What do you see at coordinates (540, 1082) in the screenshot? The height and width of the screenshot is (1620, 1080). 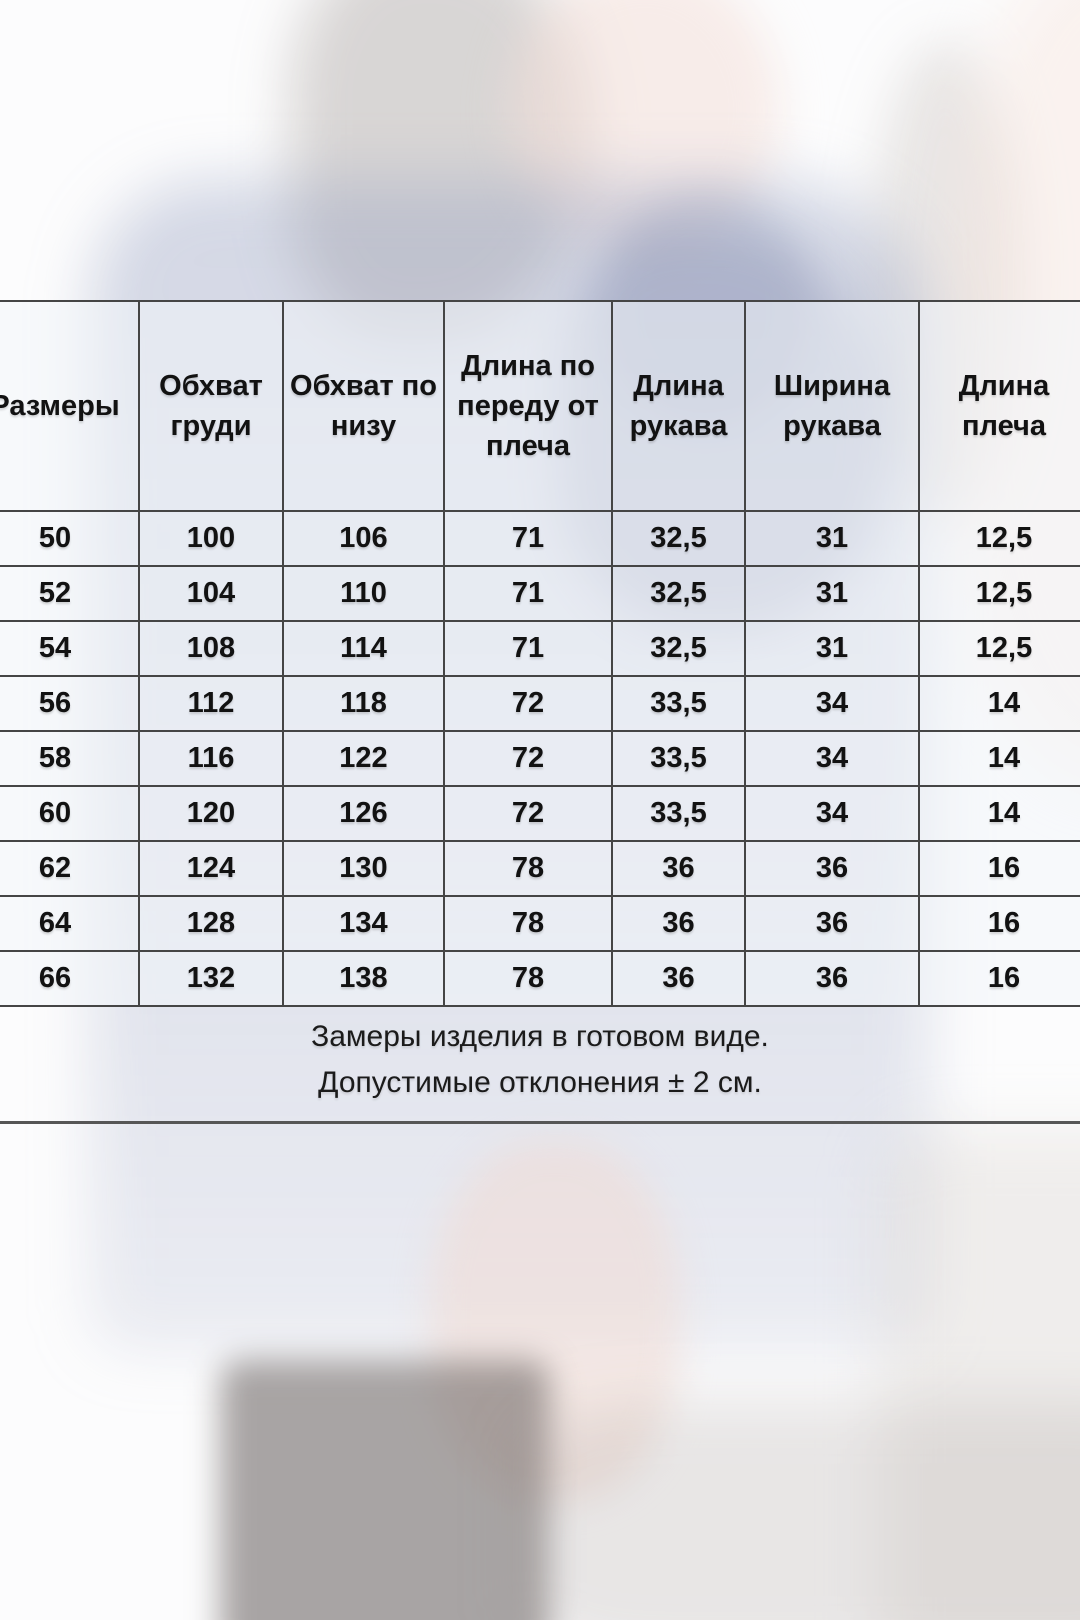 I see `measurement-note-line2: Допустимые отклонения ± 2 см.` at bounding box center [540, 1082].